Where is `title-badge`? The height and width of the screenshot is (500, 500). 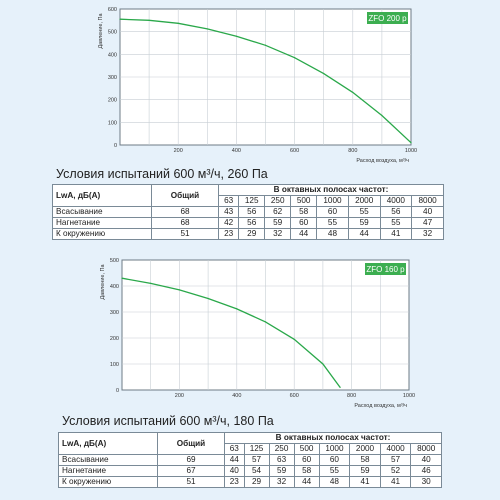
title-badge is located at coordinates (385, 269).